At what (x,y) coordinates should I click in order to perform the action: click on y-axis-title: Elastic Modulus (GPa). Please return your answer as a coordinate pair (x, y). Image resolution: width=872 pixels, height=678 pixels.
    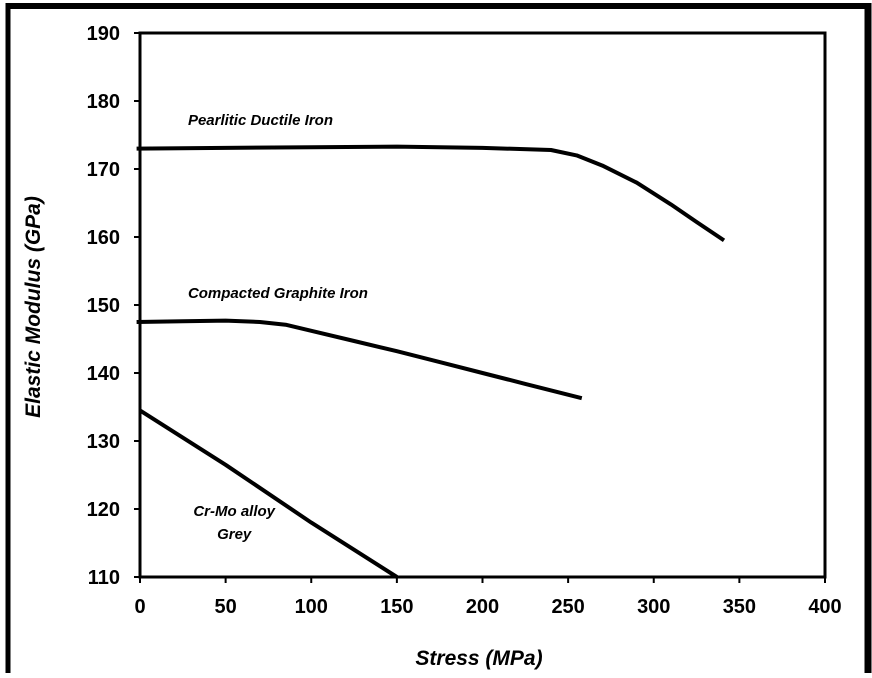
    Looking at the image, I should click on (33, 307).